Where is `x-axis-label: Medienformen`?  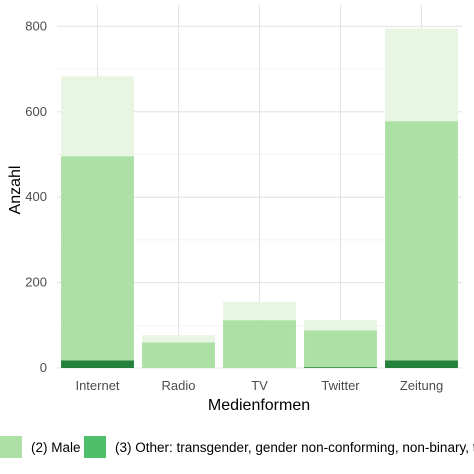 x-axis-label: Medienformen is located at coordinates (259, 405).